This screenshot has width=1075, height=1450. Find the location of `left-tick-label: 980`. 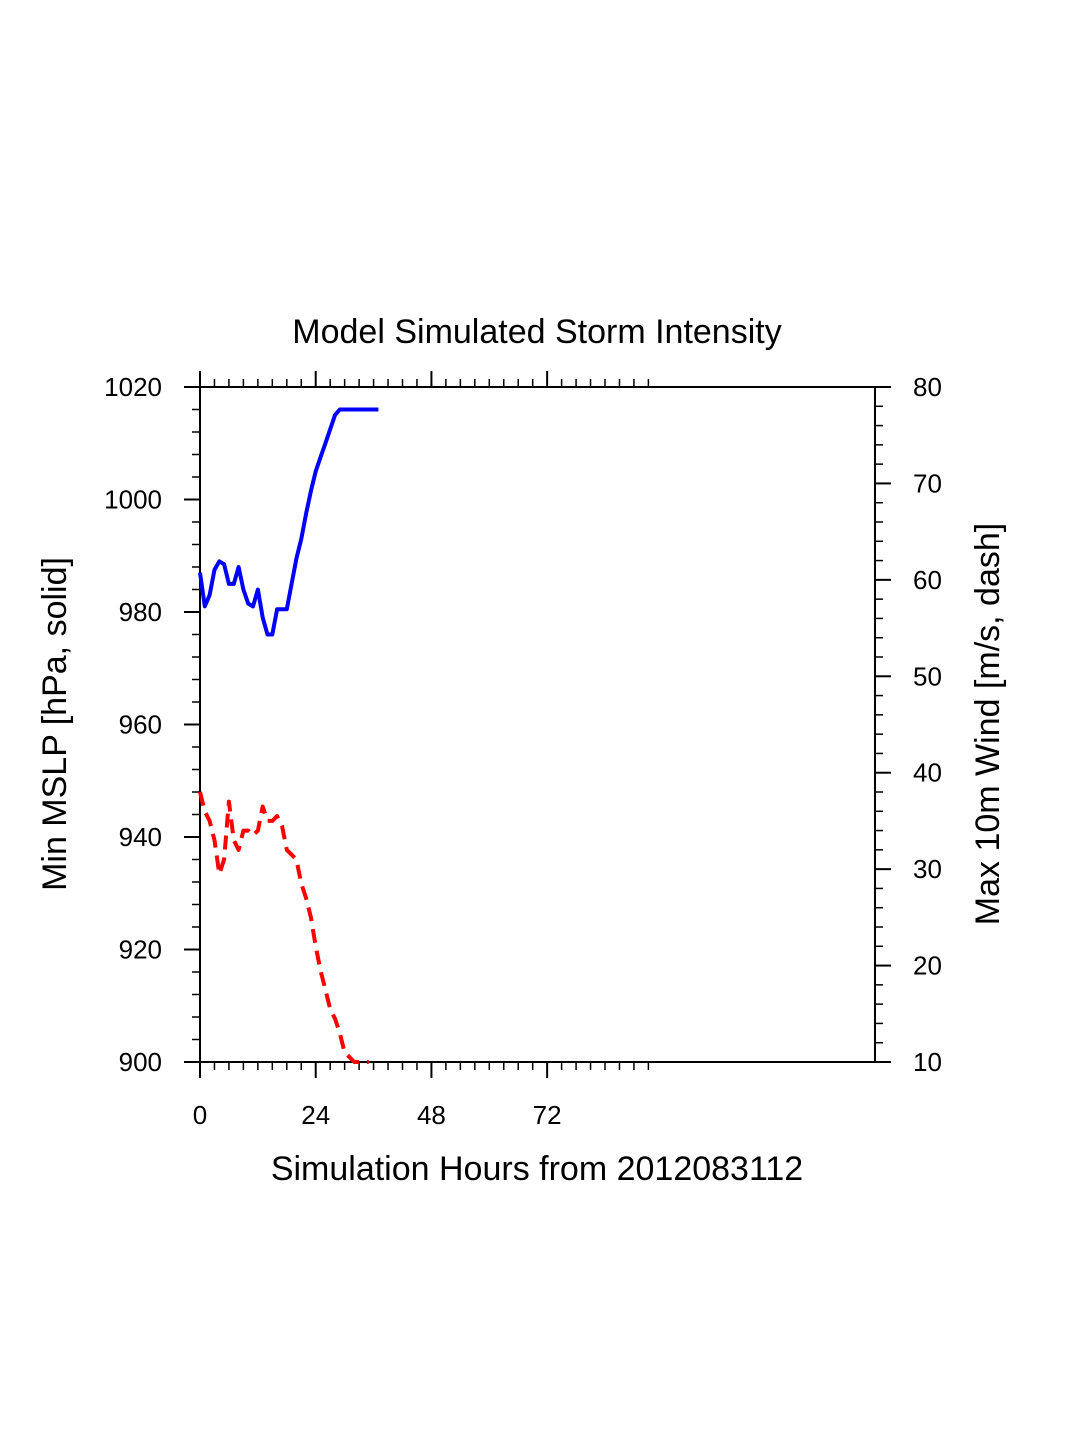

left-tick-label: 980 is located at coordinates (140, 612).